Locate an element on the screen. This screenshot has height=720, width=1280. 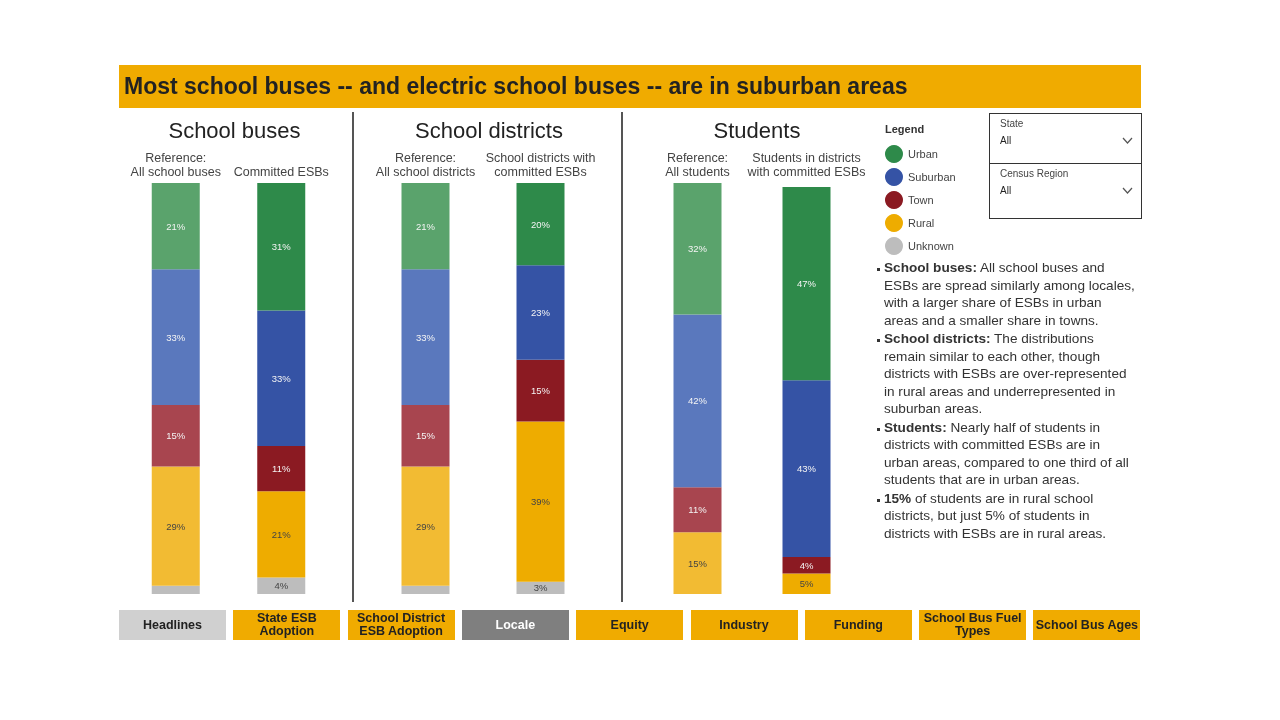
text: Equity is located at coordinates (630, 625).